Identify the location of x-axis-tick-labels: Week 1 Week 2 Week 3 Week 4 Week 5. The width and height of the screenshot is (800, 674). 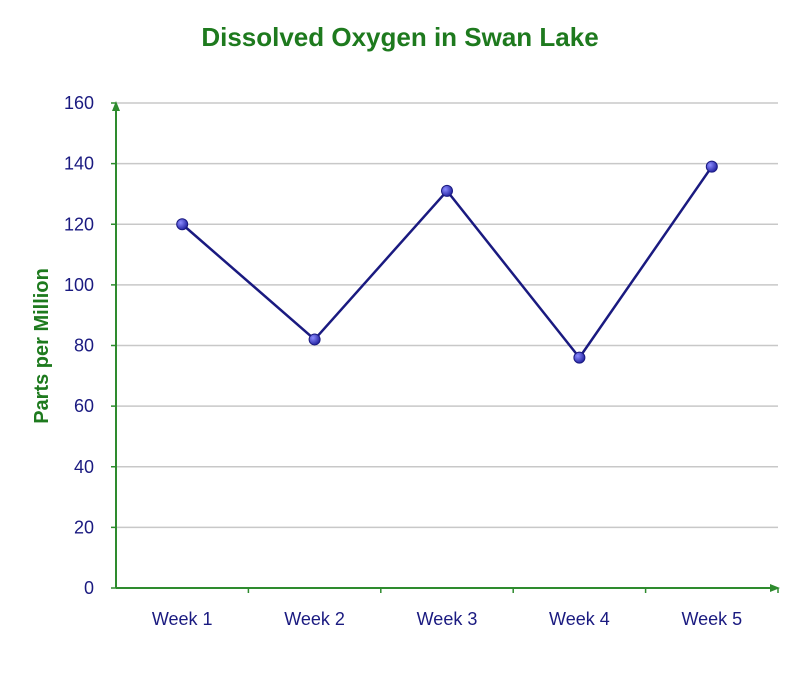
(447, 619).